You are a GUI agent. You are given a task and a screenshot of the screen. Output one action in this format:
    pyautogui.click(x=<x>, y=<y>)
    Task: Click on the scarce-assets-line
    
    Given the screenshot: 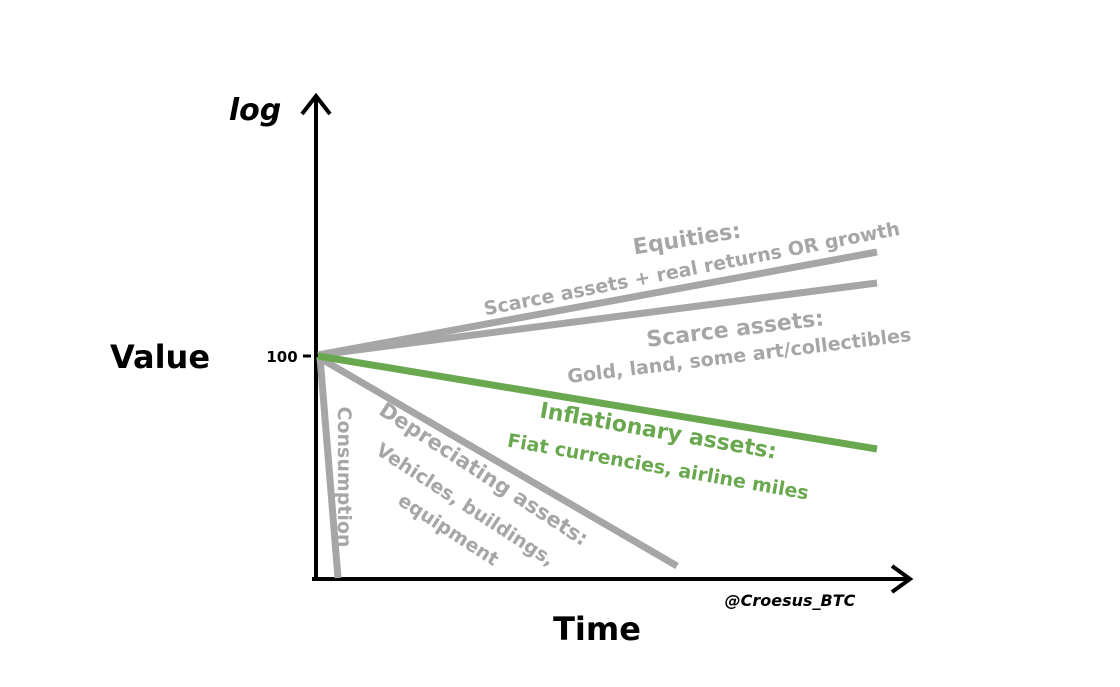 What is the action you would take?
    pyautogui.click(x=597, y=319)
    